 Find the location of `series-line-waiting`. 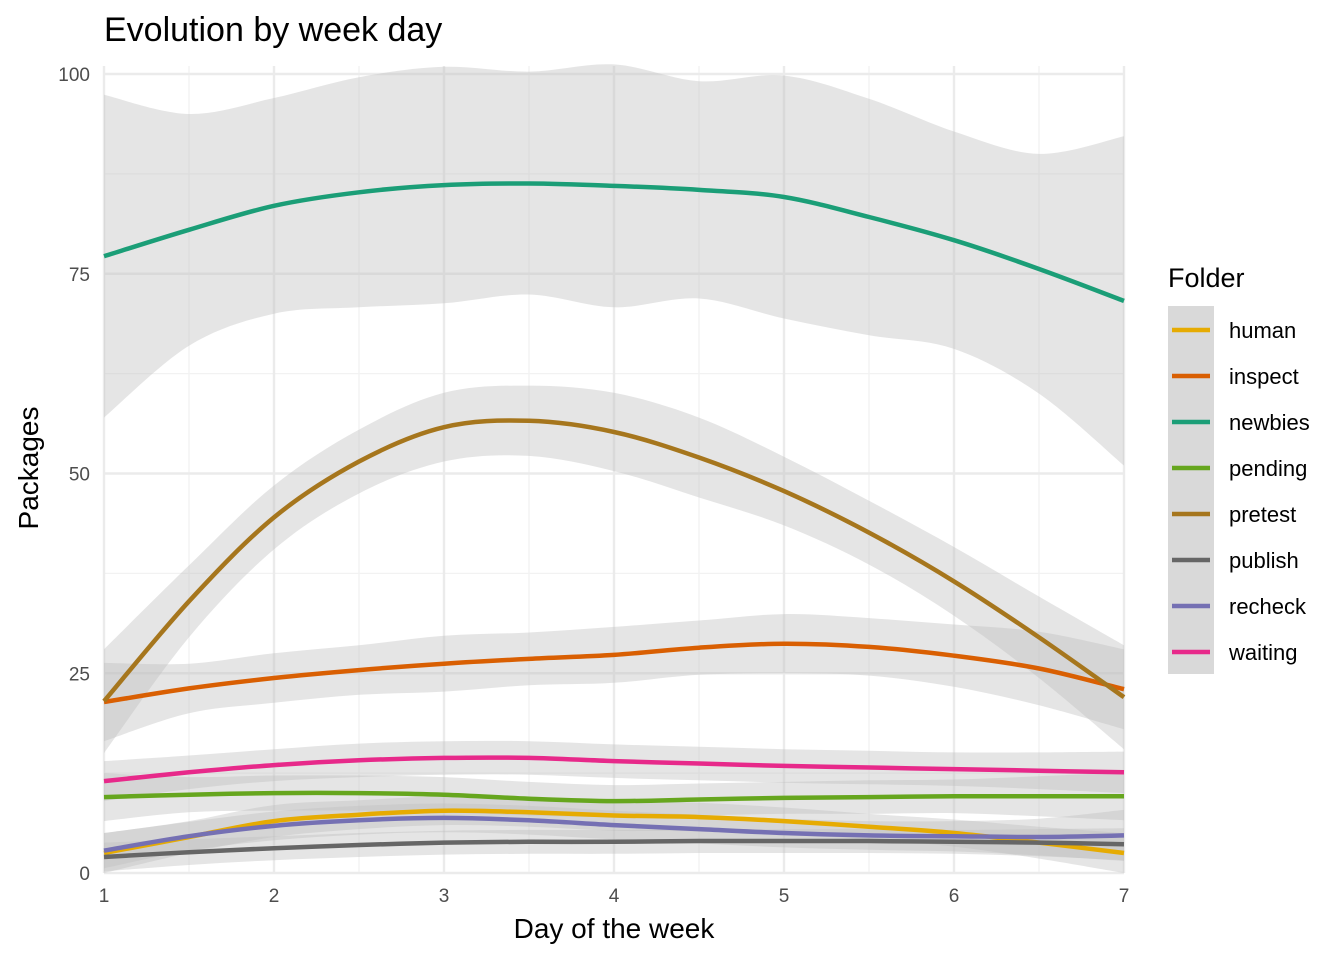

series-line-waiting is located at coordinates (614, 769).